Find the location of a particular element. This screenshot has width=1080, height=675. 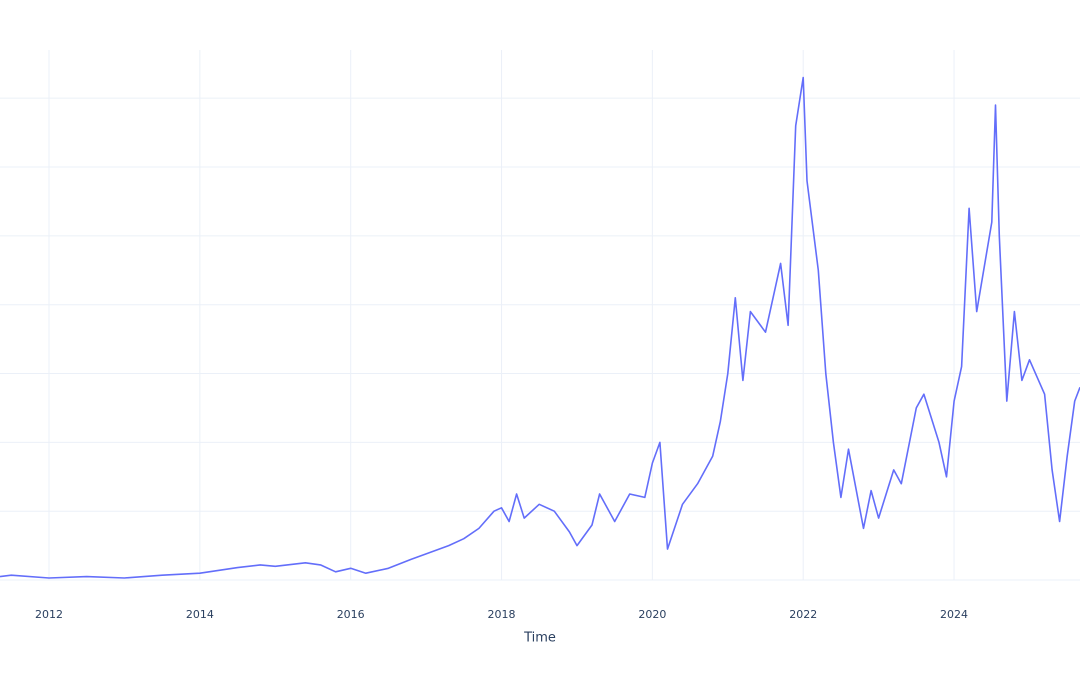

x-tick-label: 2012 is located at coordinates (49, 614).